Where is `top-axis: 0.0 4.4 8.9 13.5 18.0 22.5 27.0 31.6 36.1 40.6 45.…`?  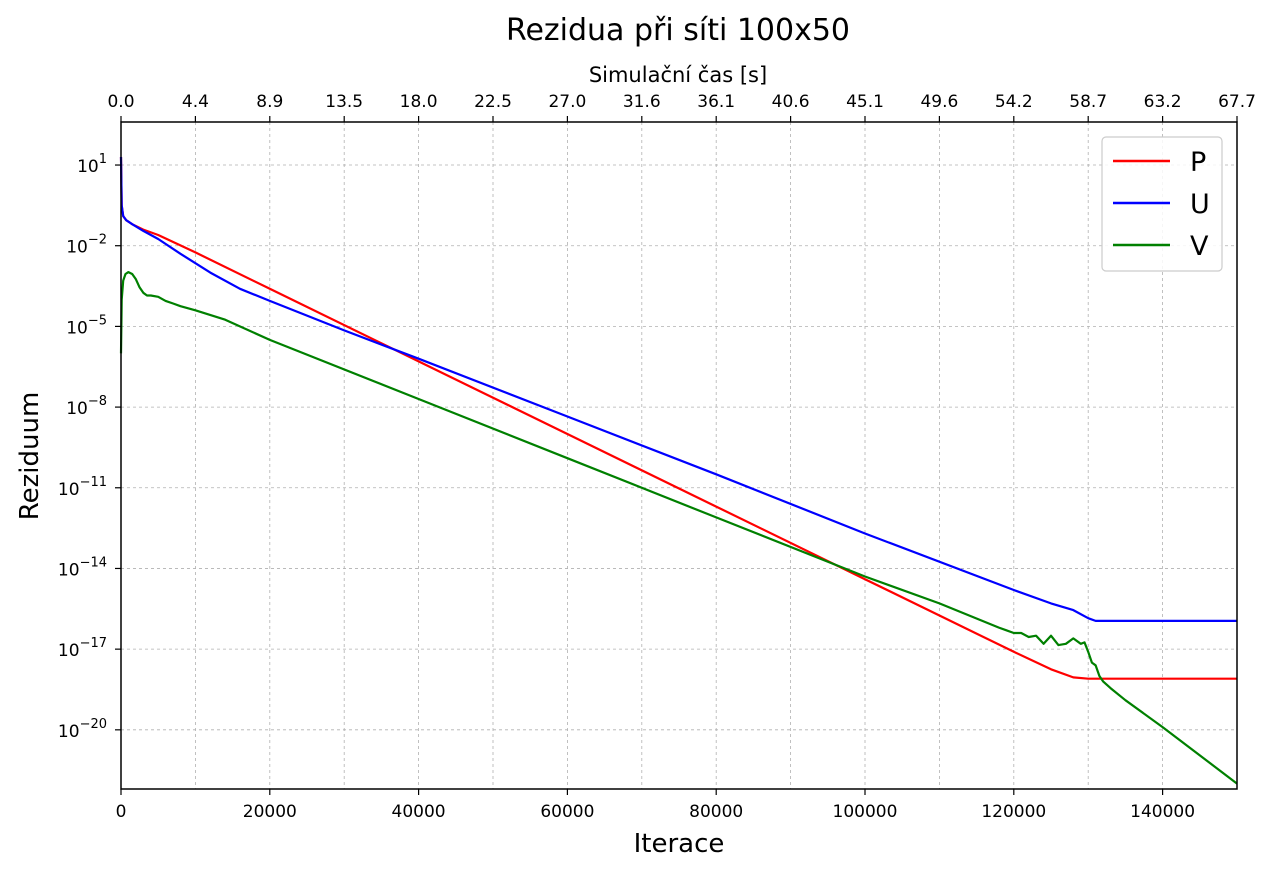
top-axis: 0.0 4.4 8.9 13.5 18.0 22.5 27.0 31.6 36.1 40.6 45.… is located at coordinates (681, 107).